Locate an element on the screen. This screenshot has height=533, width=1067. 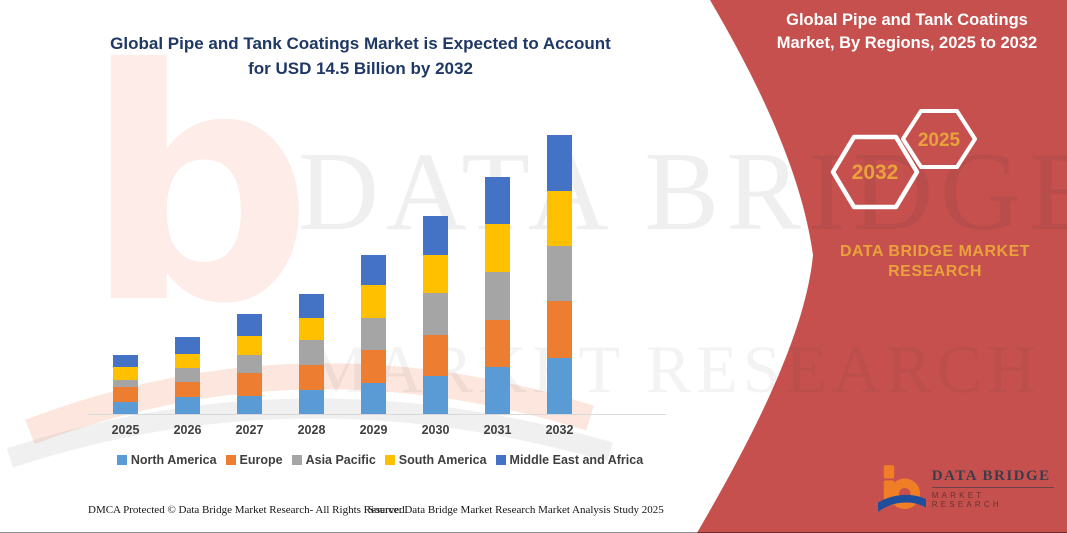
bar-2025 is located at coordinates (125, 384).